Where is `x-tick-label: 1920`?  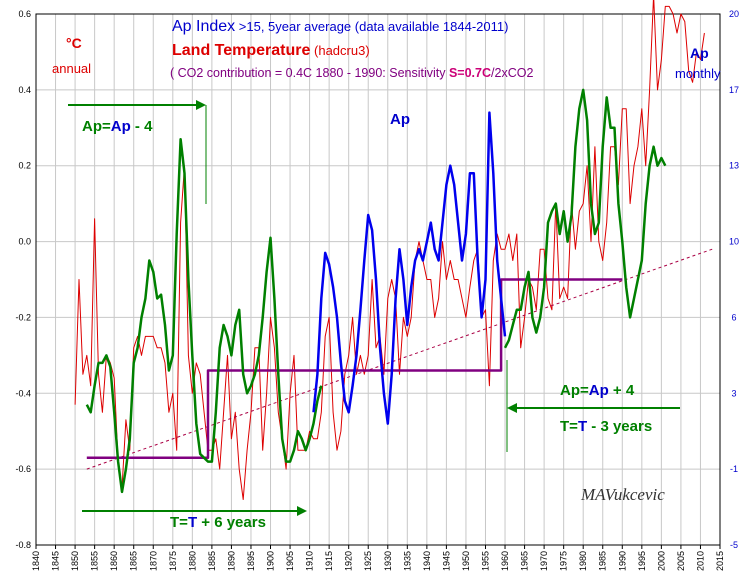
x-tick-label: 1920 is located at coordinates (349, 561).